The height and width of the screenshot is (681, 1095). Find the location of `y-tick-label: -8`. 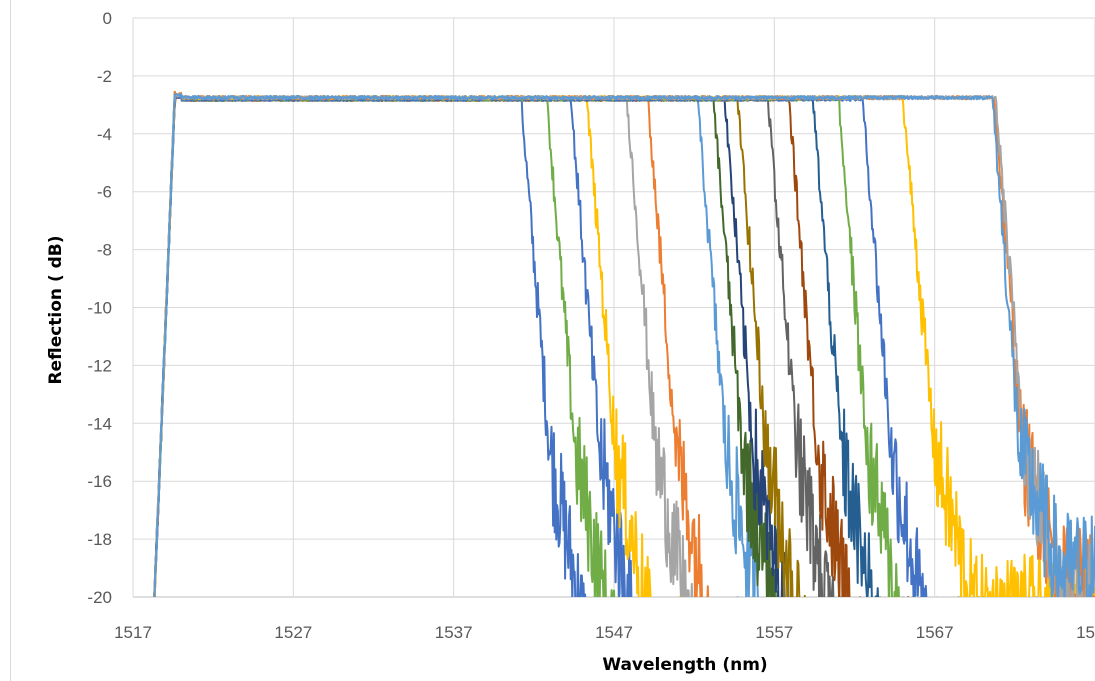

y-tick-label: -8 is located at coordinates (104, 250).